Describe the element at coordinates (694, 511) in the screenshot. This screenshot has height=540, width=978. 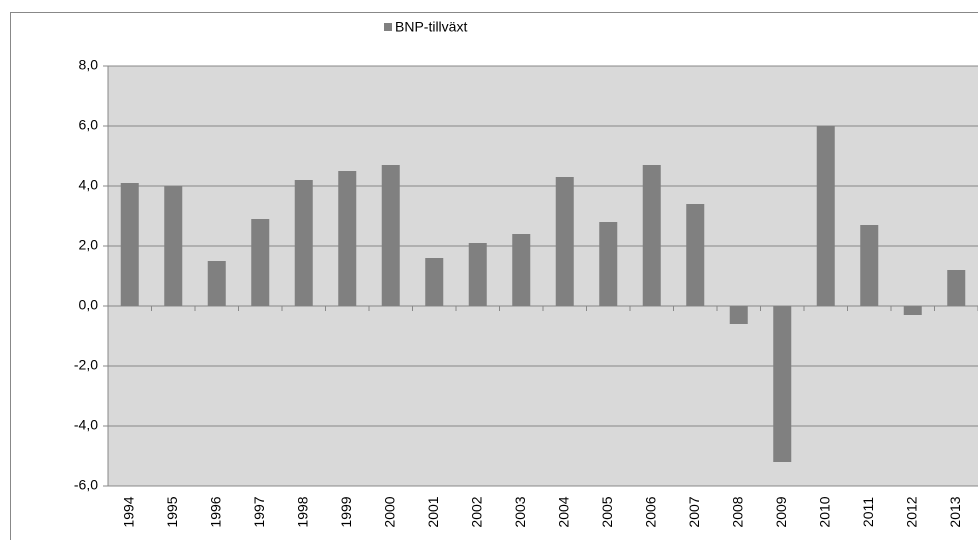
I see `x-tick-label: 2007` at that location.